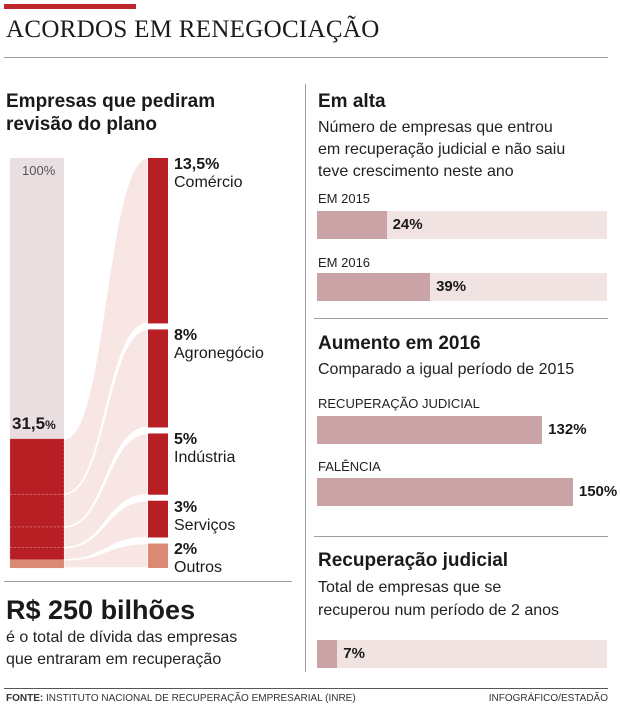 The image size is (620, 707). I want to click on sector-name-0: Comércio, so click(208, 182).